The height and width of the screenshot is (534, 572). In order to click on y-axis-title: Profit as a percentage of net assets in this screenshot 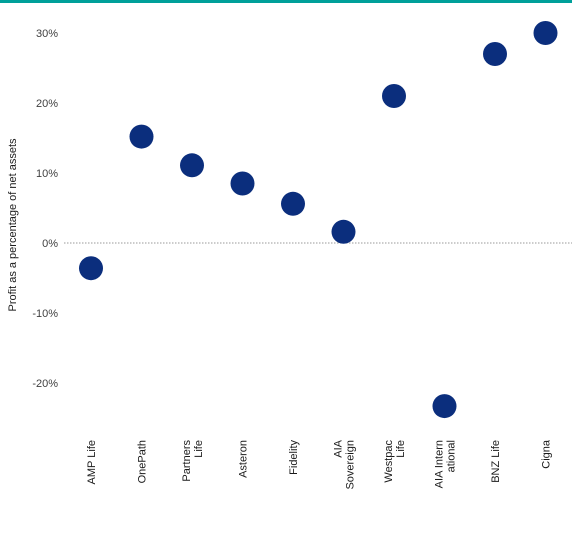, I will do `click(13, 225)`.